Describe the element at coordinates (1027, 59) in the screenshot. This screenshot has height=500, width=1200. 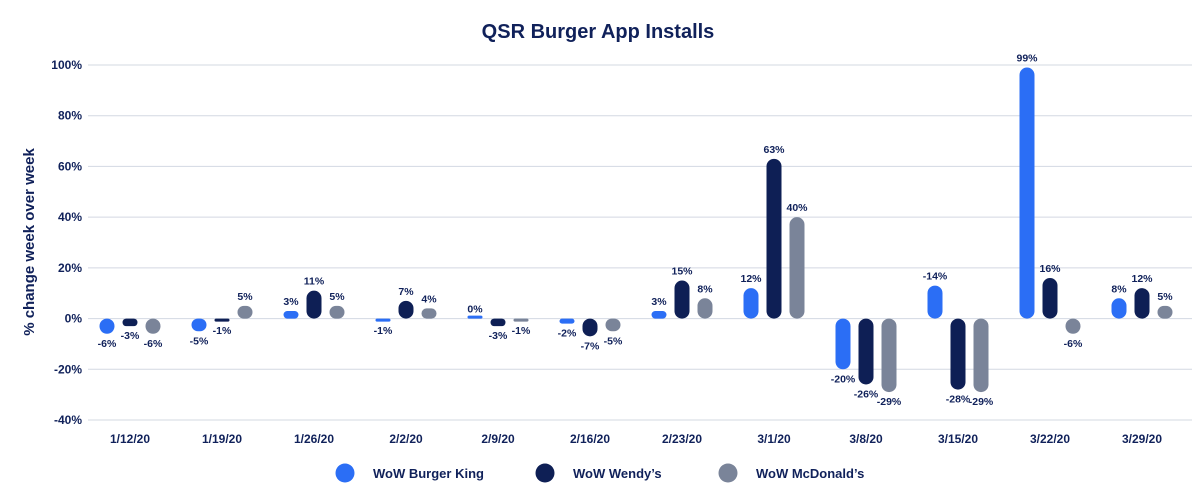
I see `data-label: 99%` at that location.